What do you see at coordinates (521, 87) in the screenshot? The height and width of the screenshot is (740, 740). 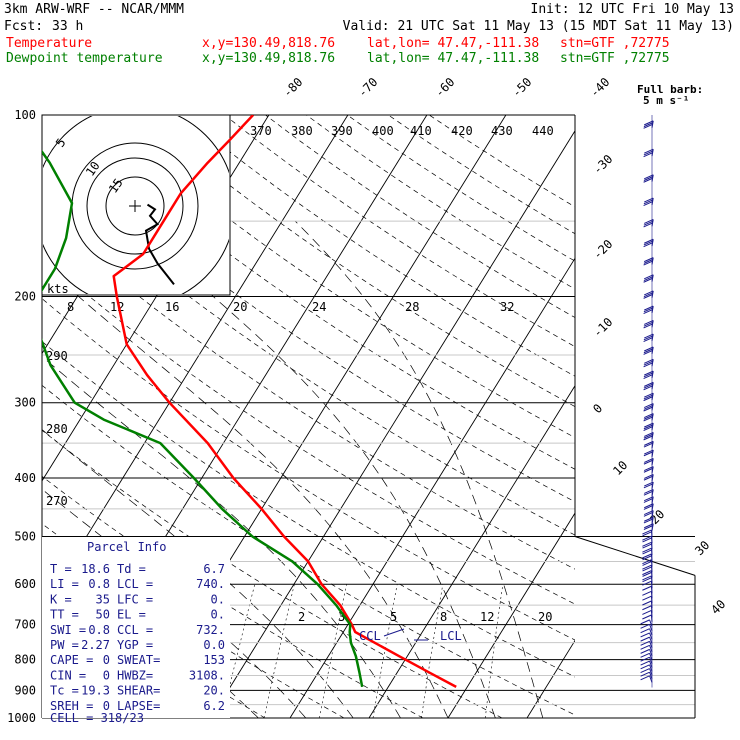 I see `isotherm-label: -50` at bounding box center [521, 87].